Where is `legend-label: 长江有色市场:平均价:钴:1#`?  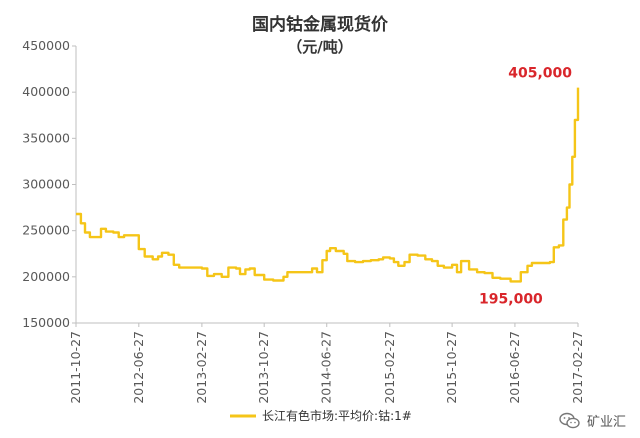 legend-label: 长江有色市场:平均价:钴:1# is located at coordinates (337, 415).